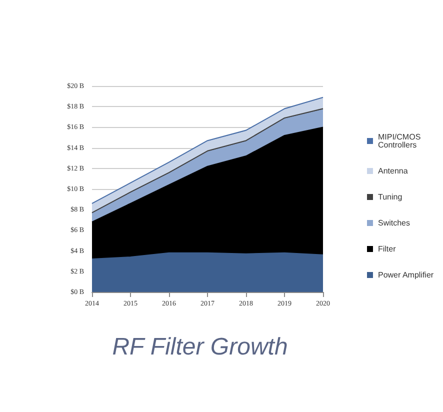  I want to click on legend-label: Antenna, so click(393, 171).